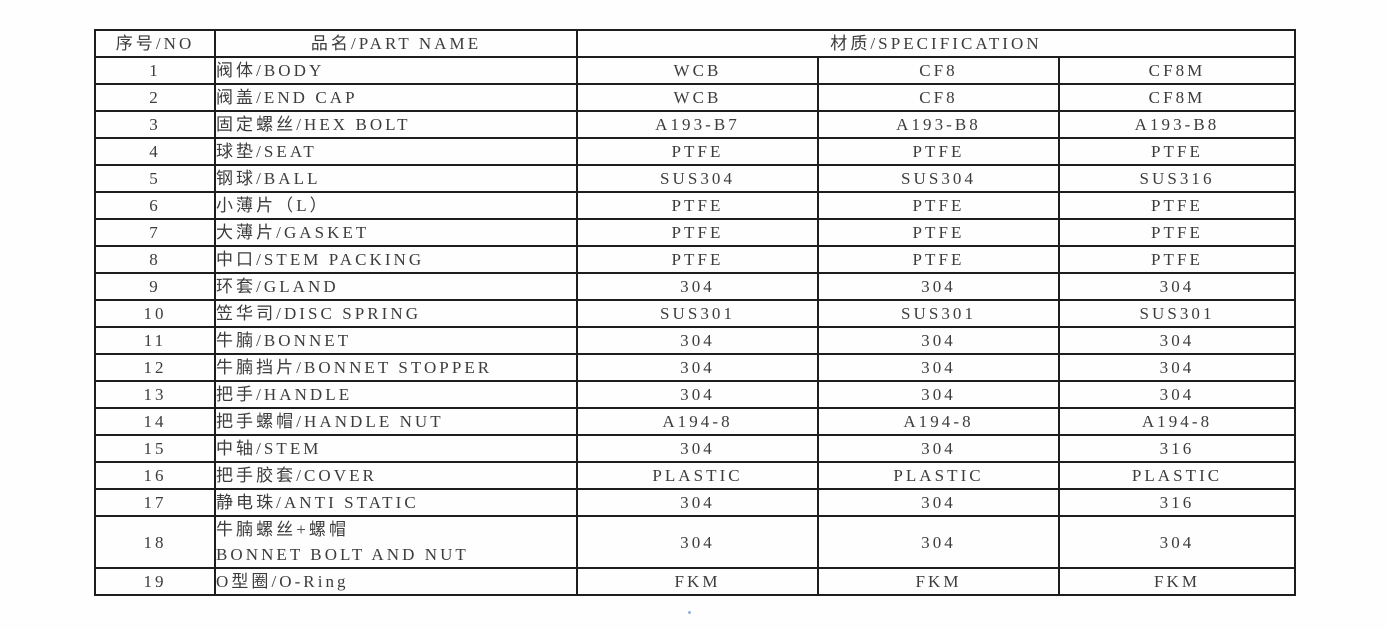 The width and height of the screenshot is (1387, 629). Describe the element at coordinates (396, 151) in the screenshot. I see `part-name-cell: 球垫/SEAT` at that location.